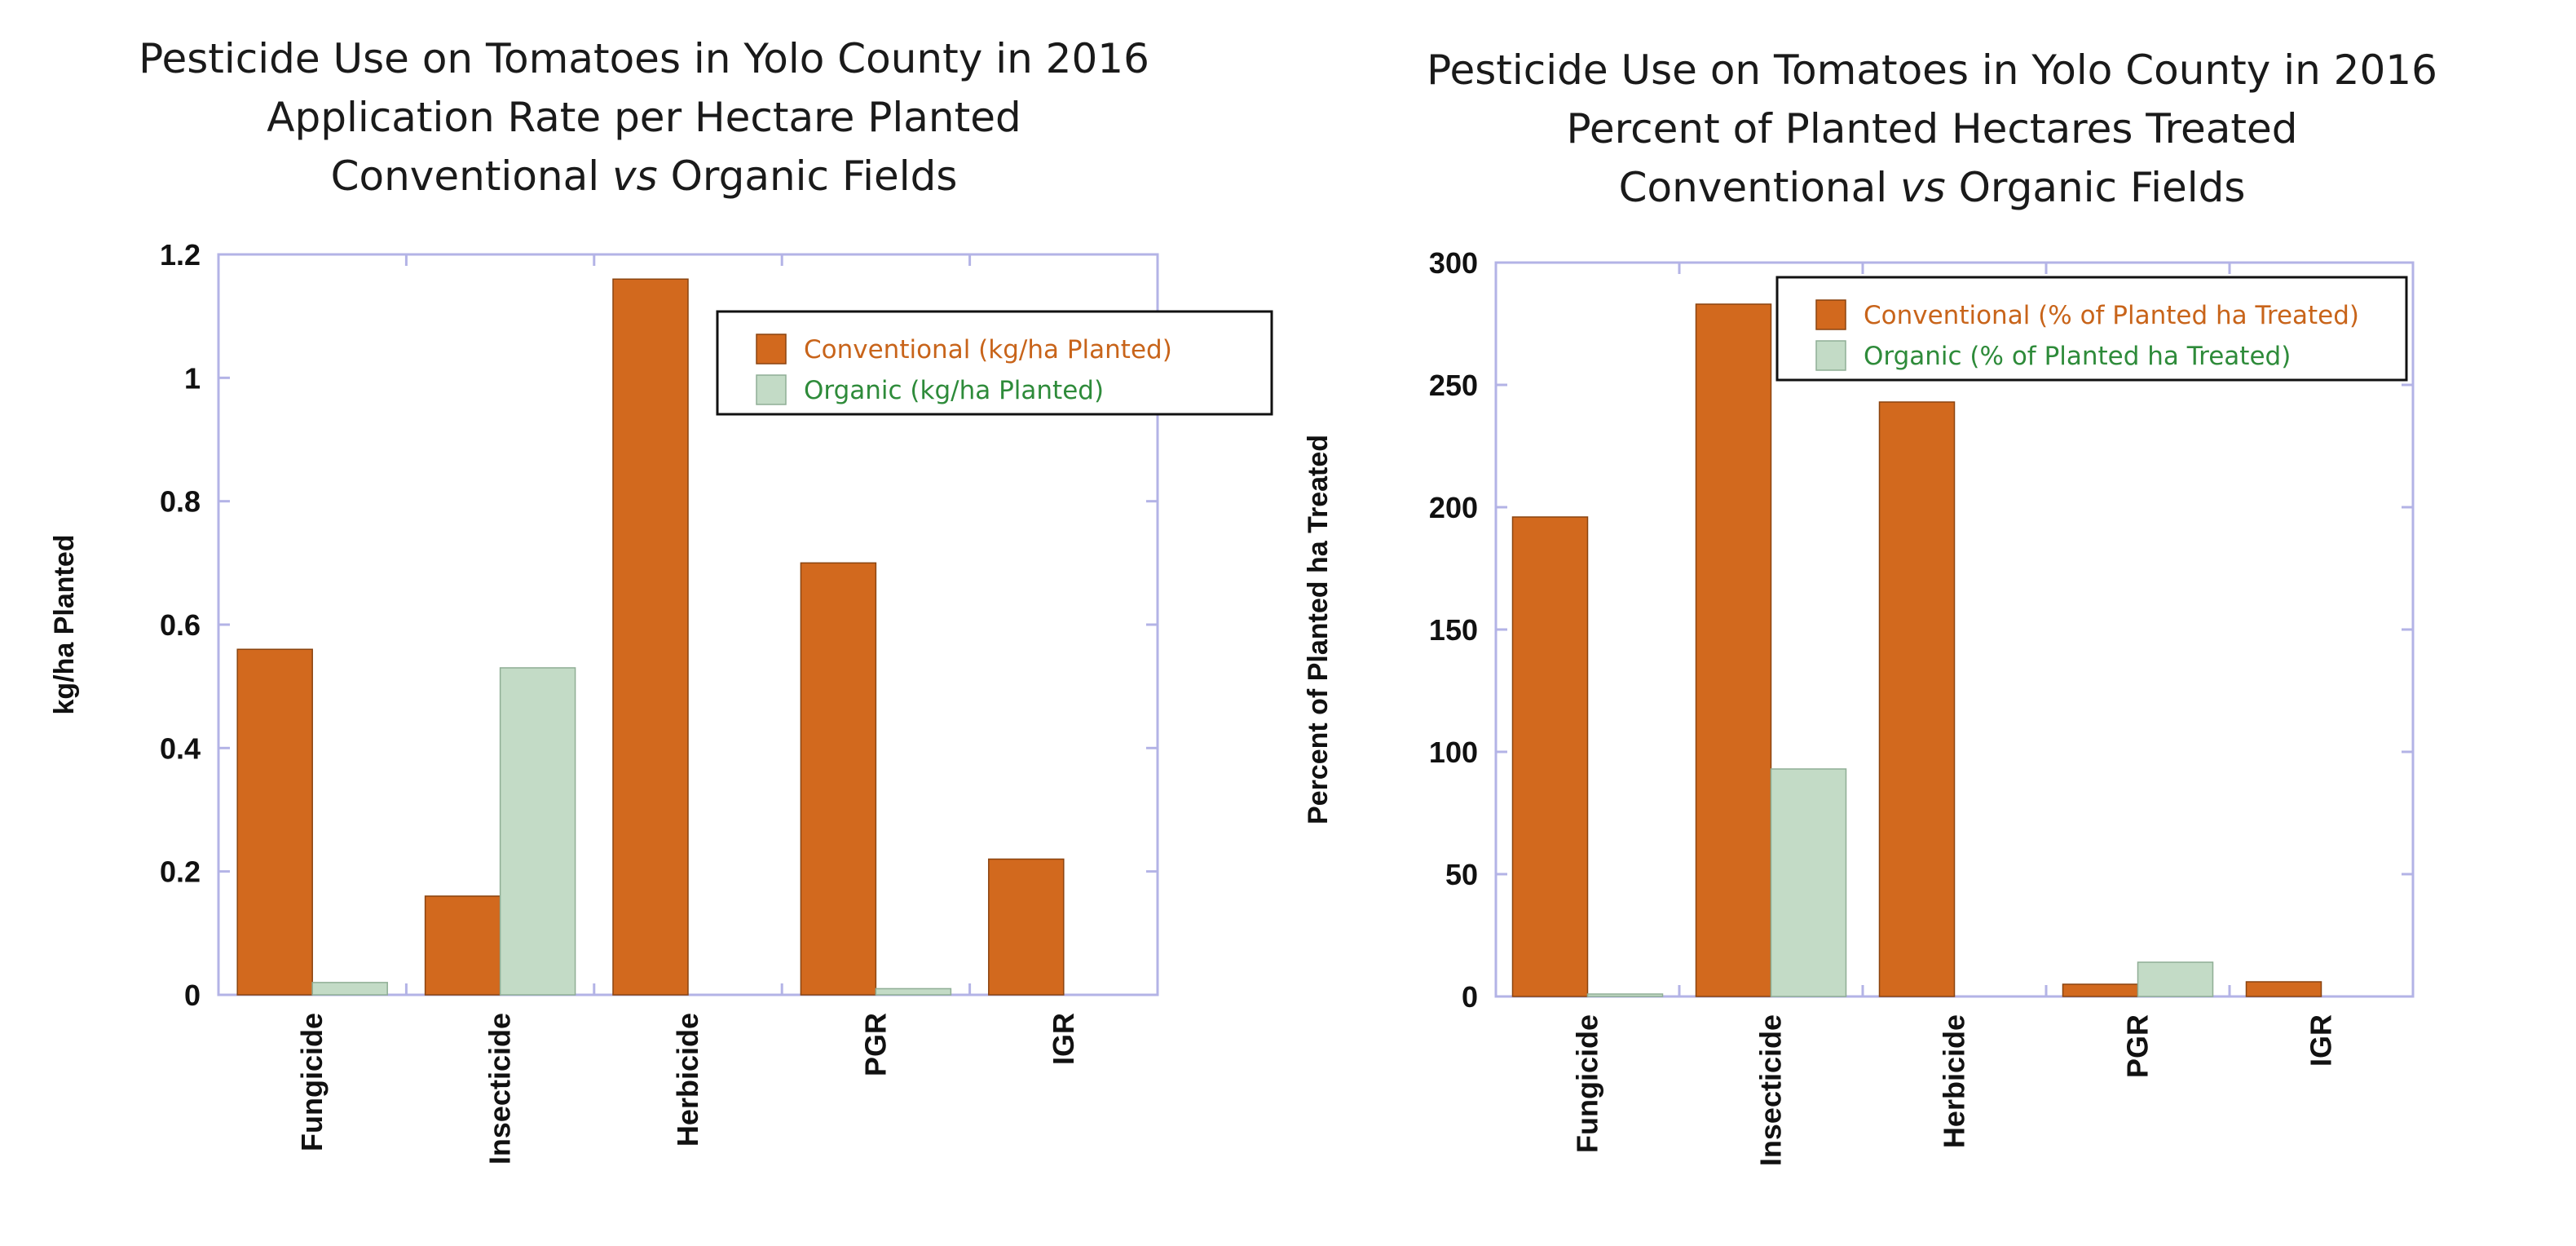  Describe the element at coordinates (1461, 874) in the screenshot. I see `y-tick-label: 50` at that location.